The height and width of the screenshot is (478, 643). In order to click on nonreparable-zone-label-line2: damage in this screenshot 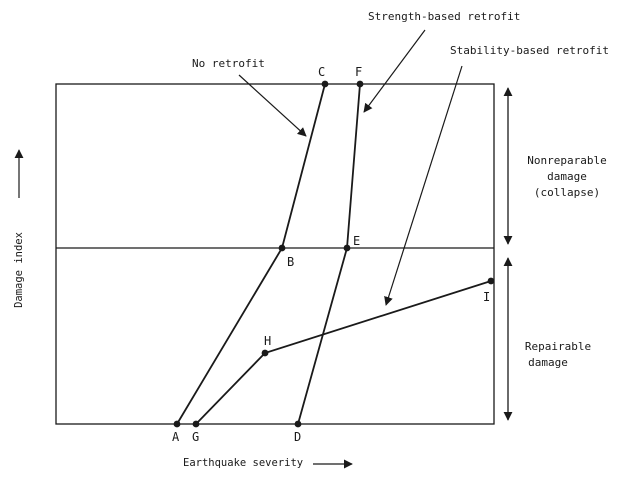, I will do `click(567, 176)`.